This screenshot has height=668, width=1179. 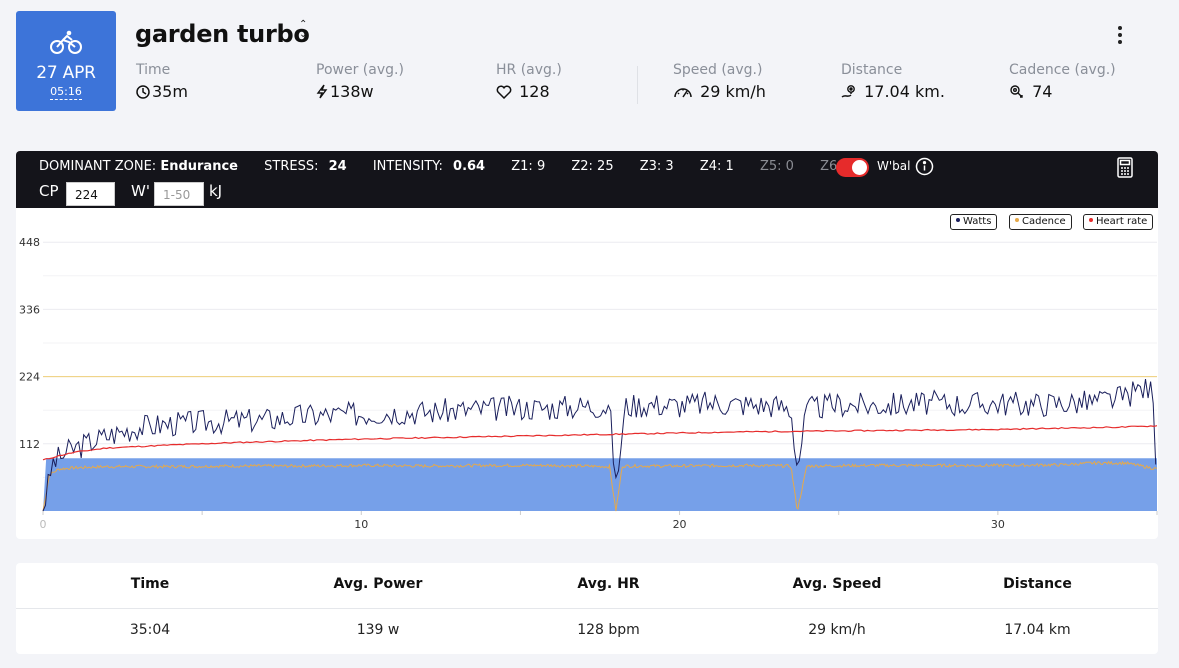 I want to click on stat-value: 74, so click(x=1042, y=91).